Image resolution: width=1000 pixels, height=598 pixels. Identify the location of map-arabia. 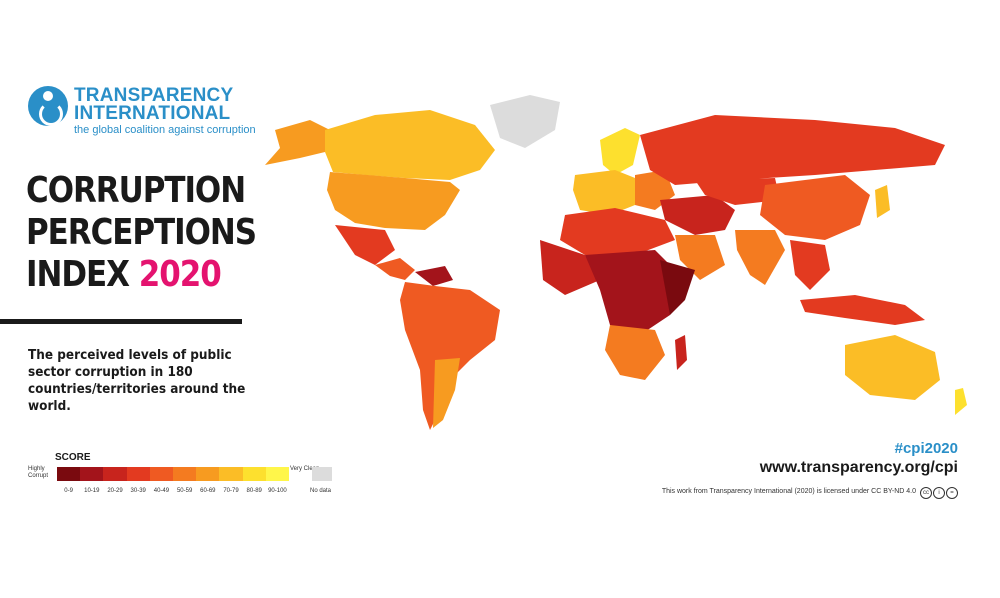
(700, 257).